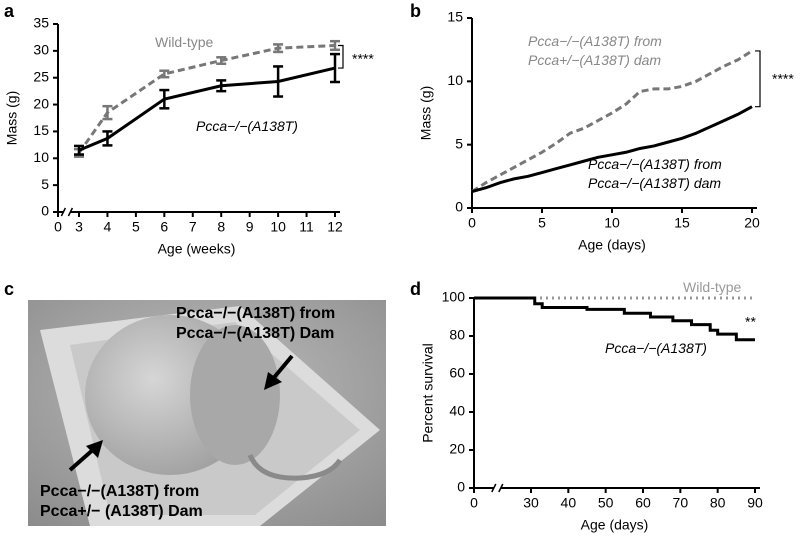 This screenshot has height=540, width=803. I want to click on y-tick-label: 30, so click(41, 50).